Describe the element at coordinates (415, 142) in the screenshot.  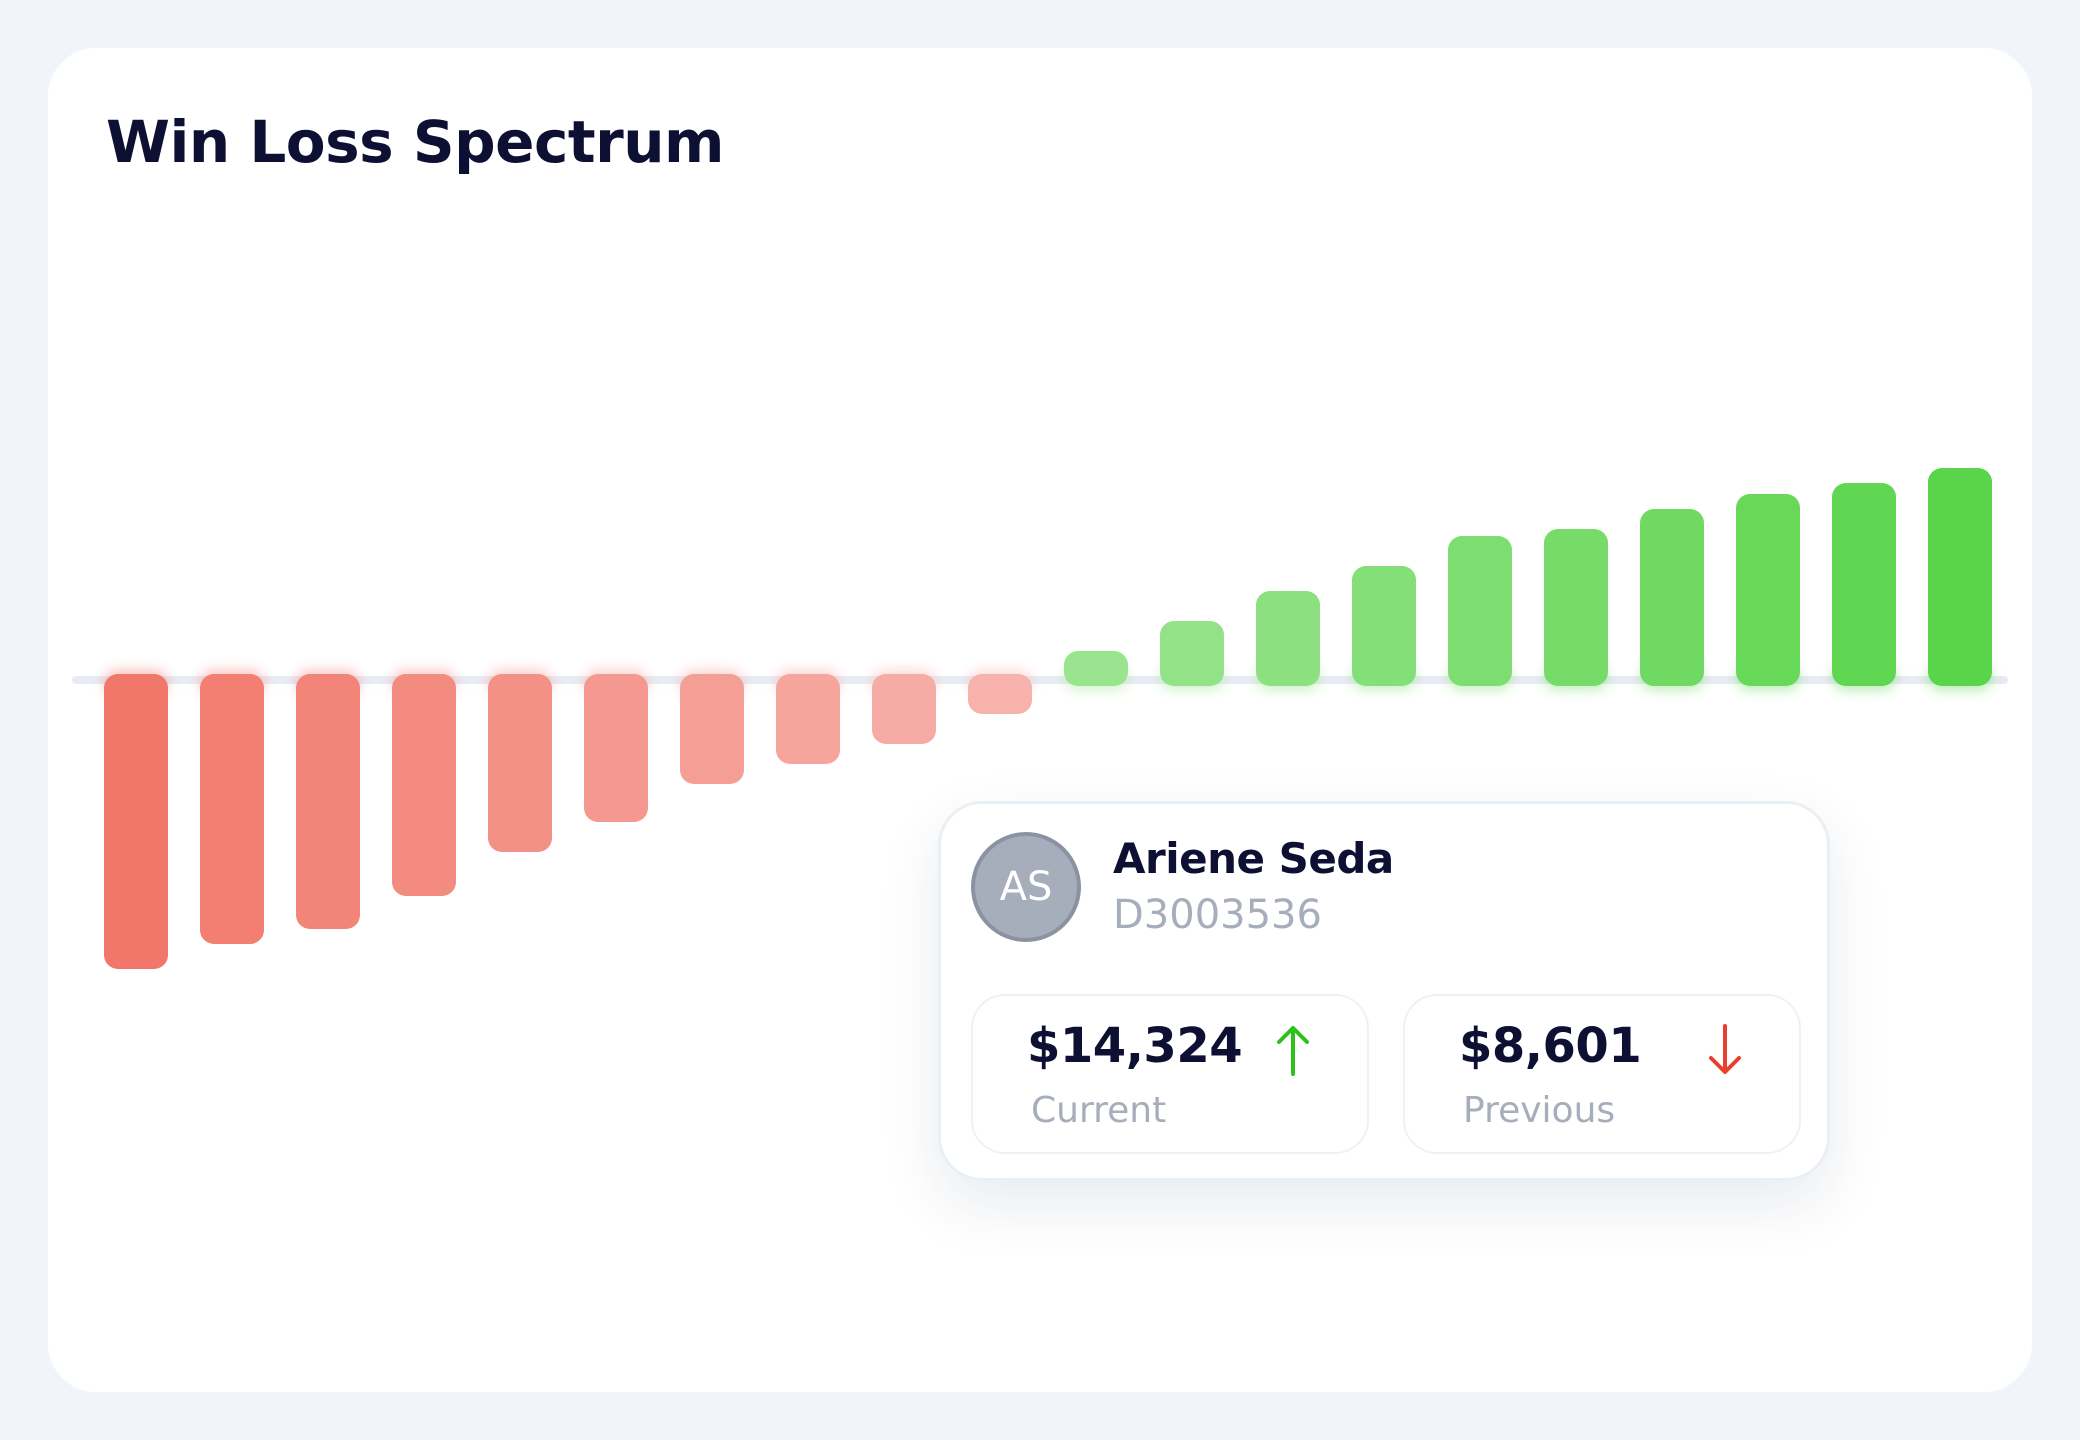
I see `chart-title: Win Loss Spectrum` at that location.